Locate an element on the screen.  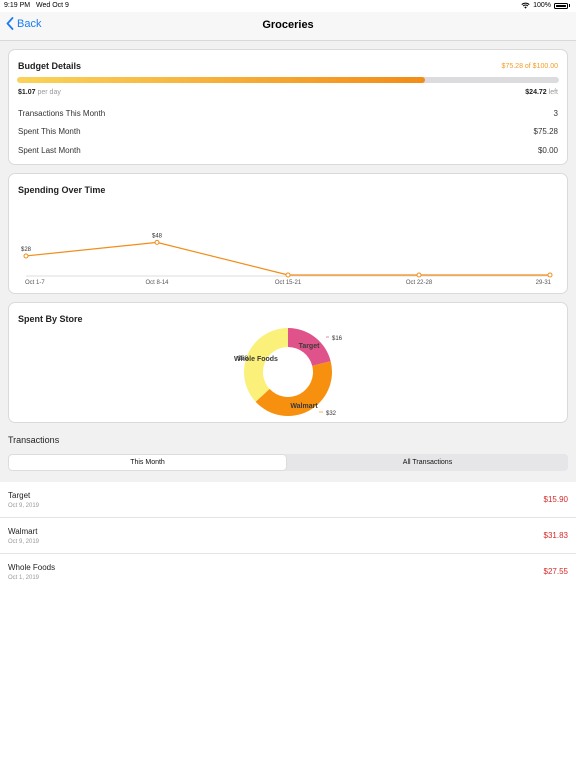
data-label: $48 is located at coordinates (157, 236).